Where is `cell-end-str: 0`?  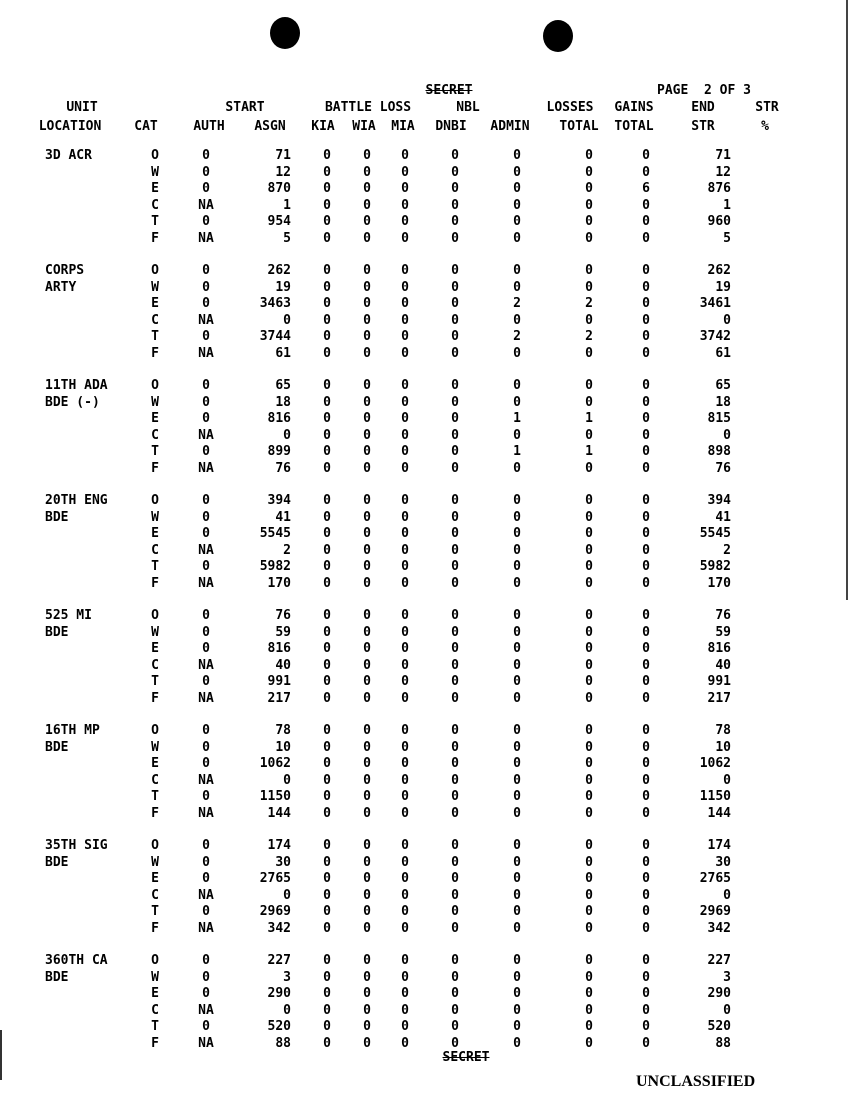
cell-end-str: 0 is located at coordinates (727, 895).